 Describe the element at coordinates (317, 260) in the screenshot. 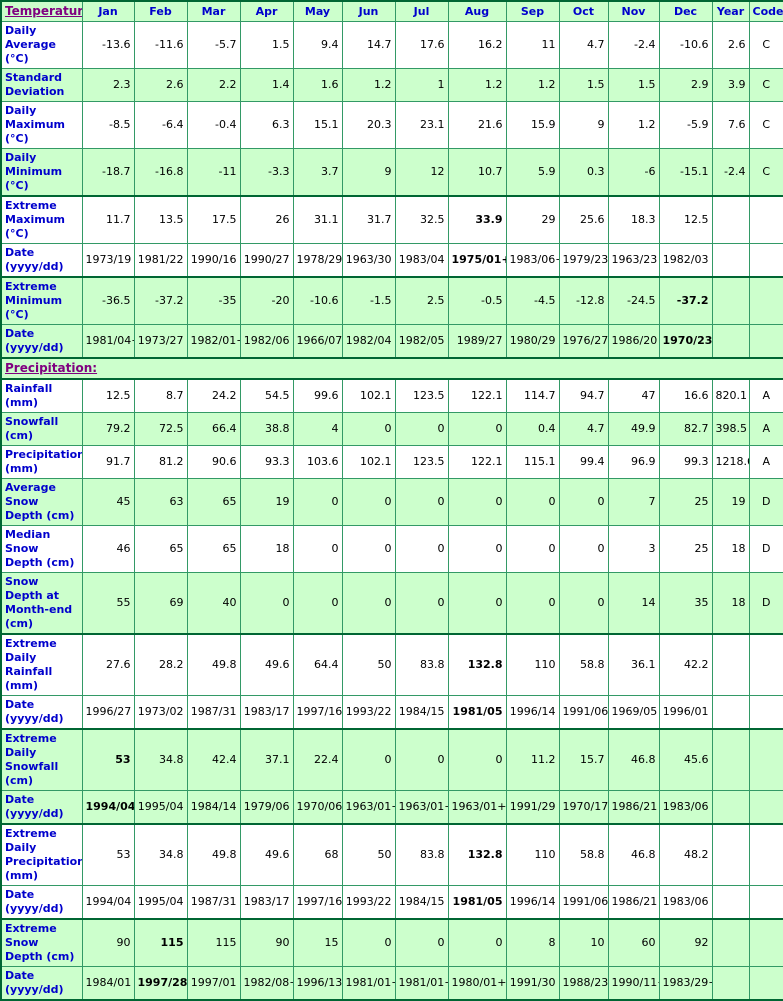

I see `data-cell: 1978/29` at that location.